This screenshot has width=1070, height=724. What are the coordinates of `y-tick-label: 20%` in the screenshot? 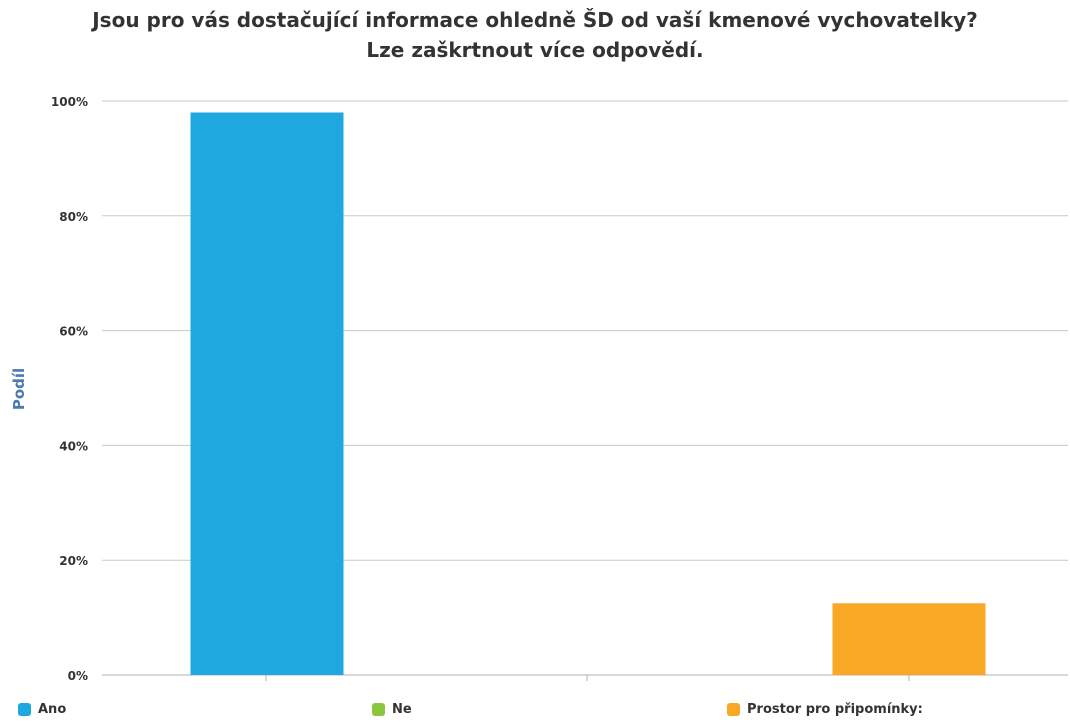 It's located at (73, 561).